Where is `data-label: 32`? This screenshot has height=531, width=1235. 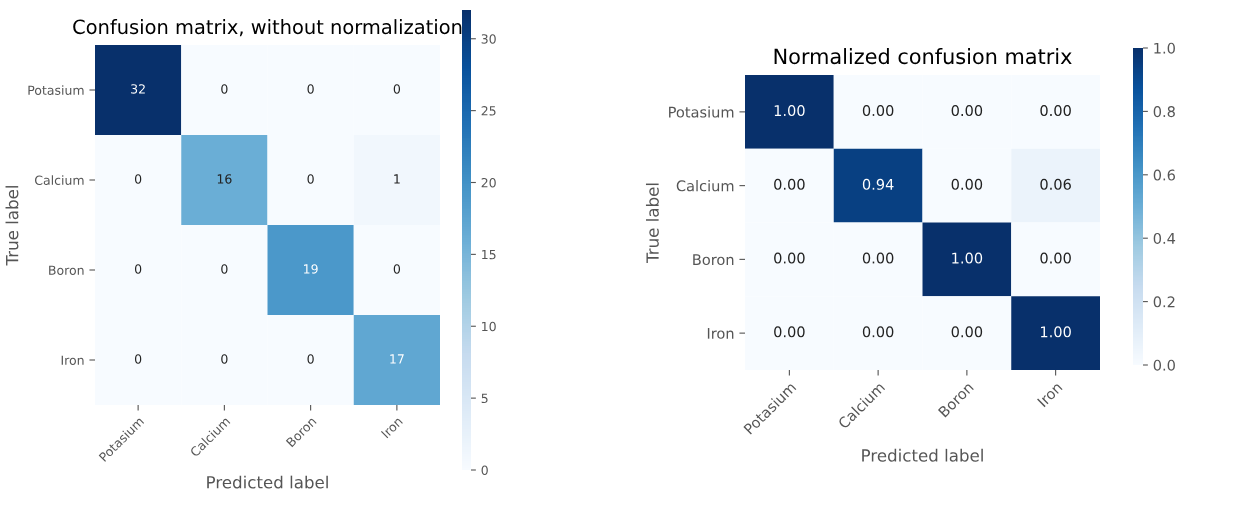 data-label: 32 is located at coordinates (138, 89).